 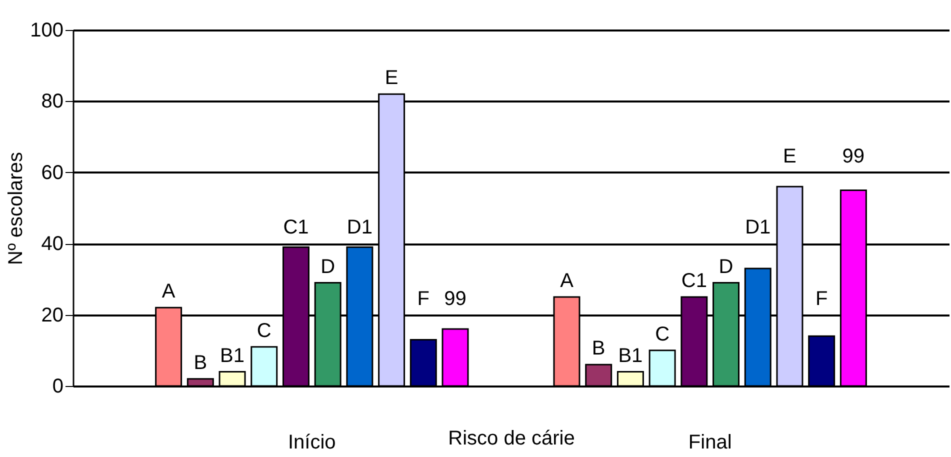 What do you see at coordinates (169, 291) in the screenshot?
I see `series-label: A` at bounding box center [169, 291].